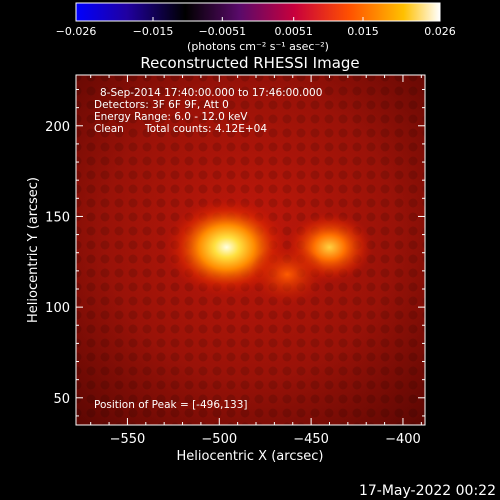 The height and width of the screenshot is (500, 500). What do you see at coordinates (250, 456) in the screenshot?
I see `x-axis-label: Heliocentric X (arcsec)` at bounding box center [250, 456].